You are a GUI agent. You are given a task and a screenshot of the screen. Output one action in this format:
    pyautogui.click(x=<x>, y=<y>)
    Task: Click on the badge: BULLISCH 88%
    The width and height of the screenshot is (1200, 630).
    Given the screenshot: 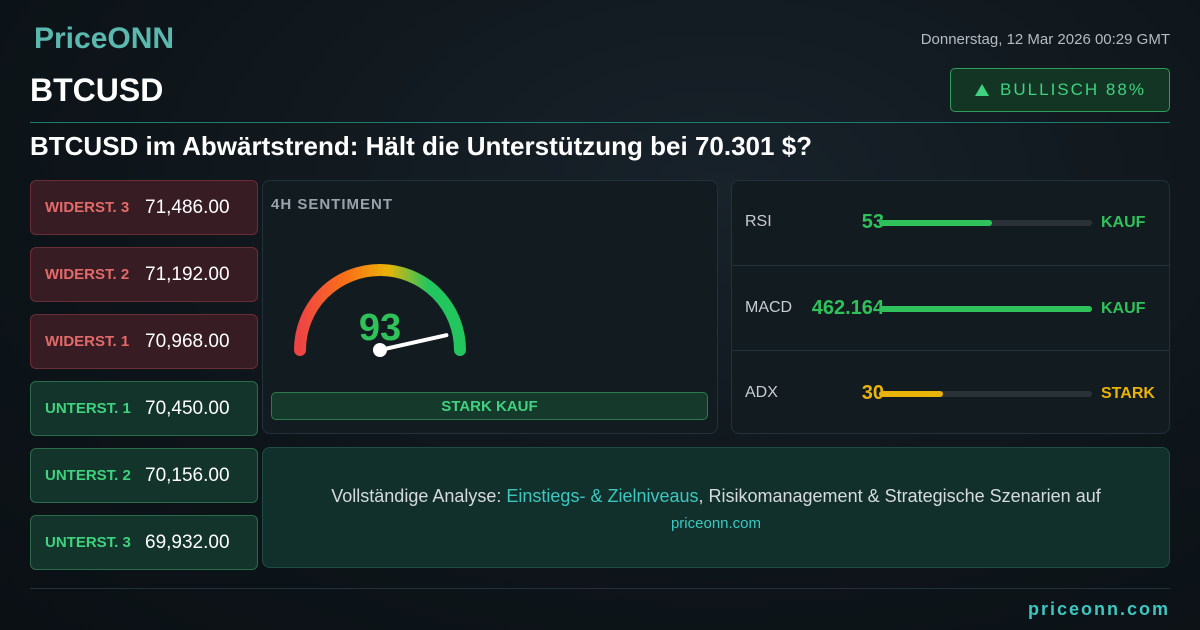 What is the action you would take?
    pyautogui.click(x=1060, y=90)
    